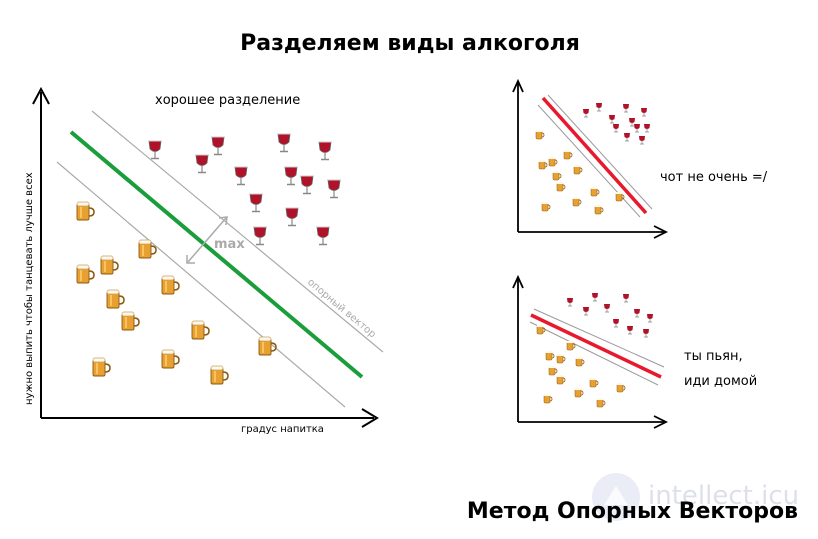 The width and height of the screenshot is (818, 539). What do you see at coordinates (341, 308) in the screenshot?
I see `support-vector-label: опорный вектор` at bounding box center [341, 308].